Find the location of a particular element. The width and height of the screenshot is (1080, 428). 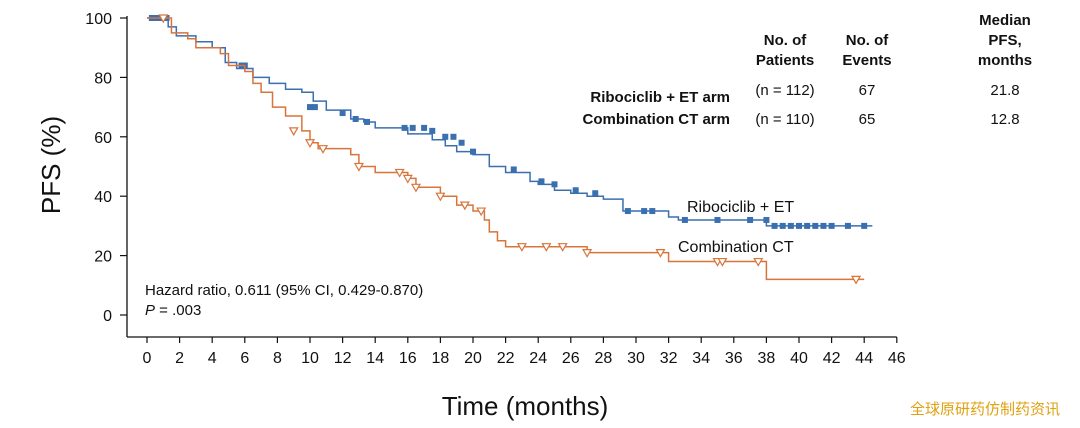

y-tick-label: 80 is located at coordinates (103, 78).